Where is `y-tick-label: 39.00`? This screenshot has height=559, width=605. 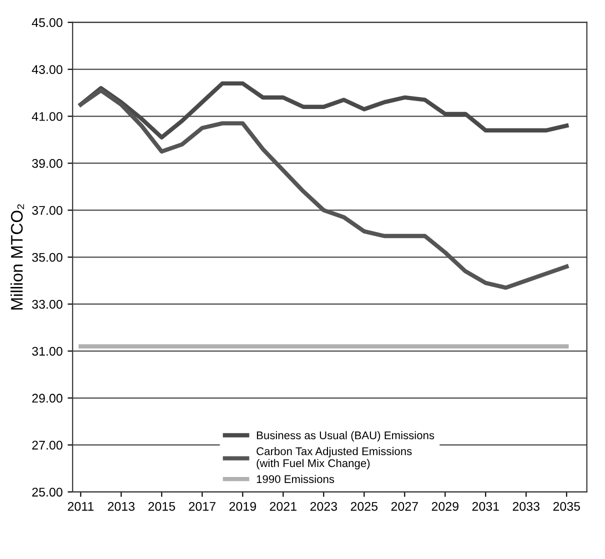
y-tick-label: 39.00 is located at coordinates (47, 163).